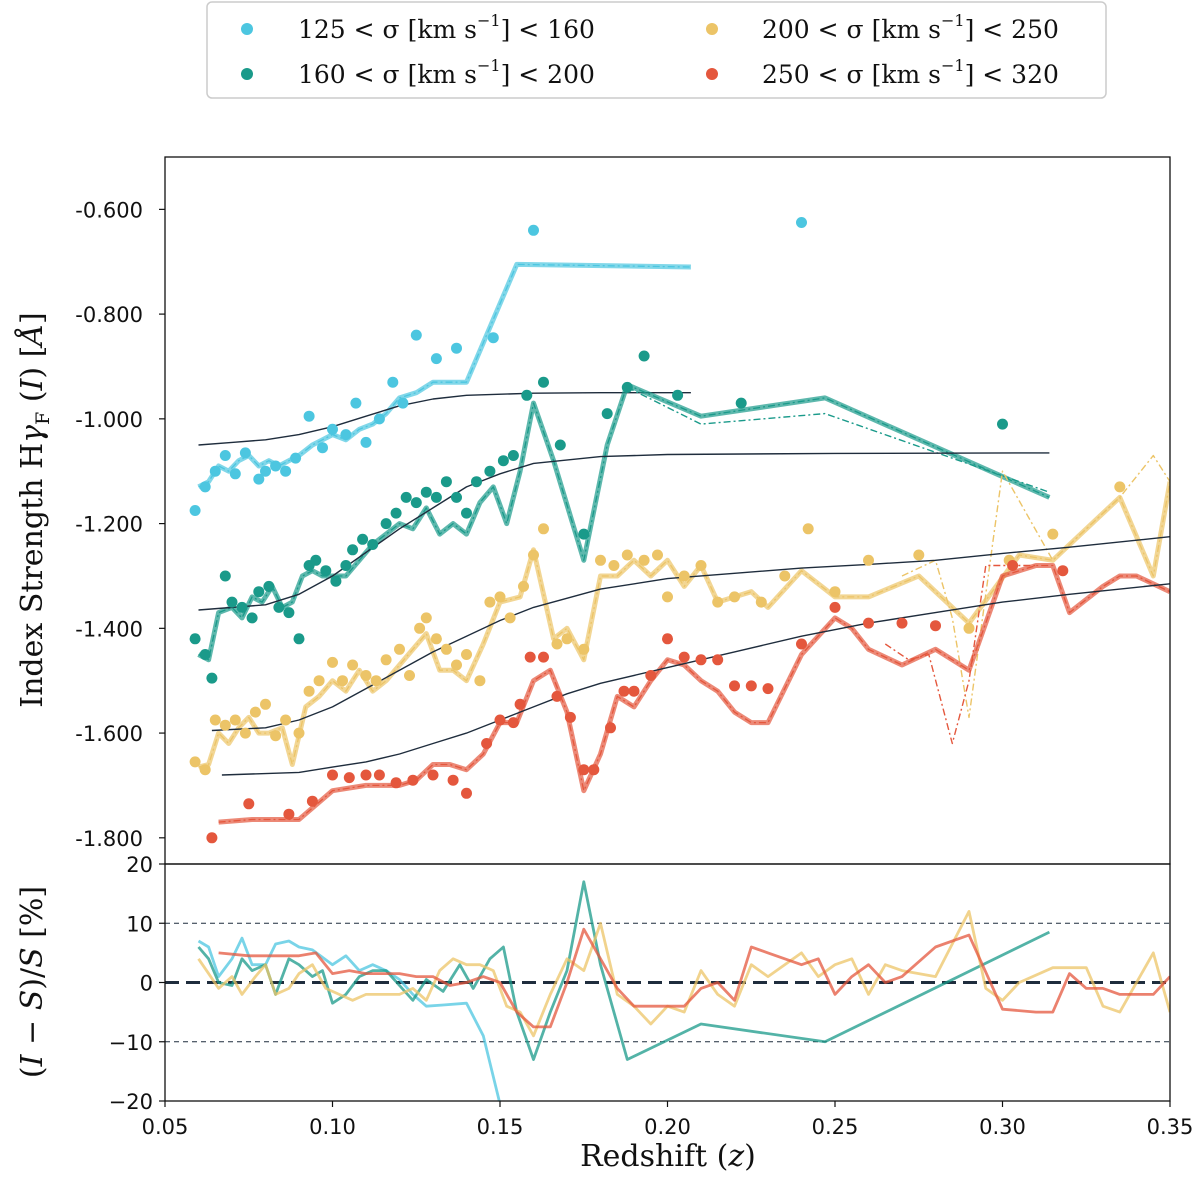 The width and height of the screenshot is (1200, 1199). Describe the element at coordinates (137, 983) in the screenshot. I see `bottom-y-ticks: −20 −10 0 10 20` at that location.